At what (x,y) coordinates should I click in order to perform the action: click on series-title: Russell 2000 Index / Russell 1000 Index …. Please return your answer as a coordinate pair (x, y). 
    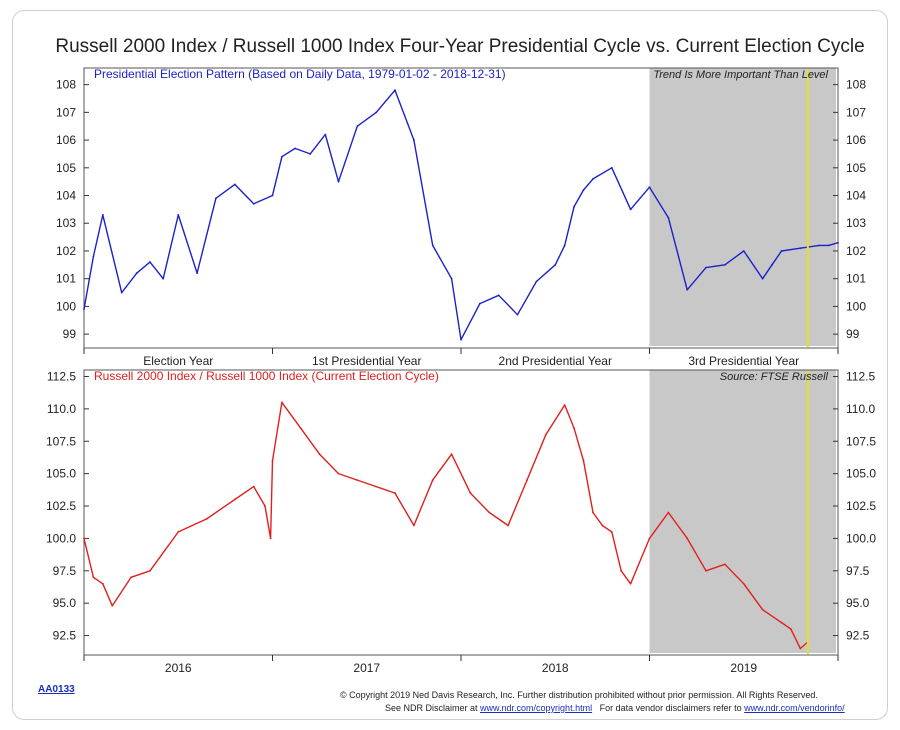
    Looking at the image, I should click on (266, 376).